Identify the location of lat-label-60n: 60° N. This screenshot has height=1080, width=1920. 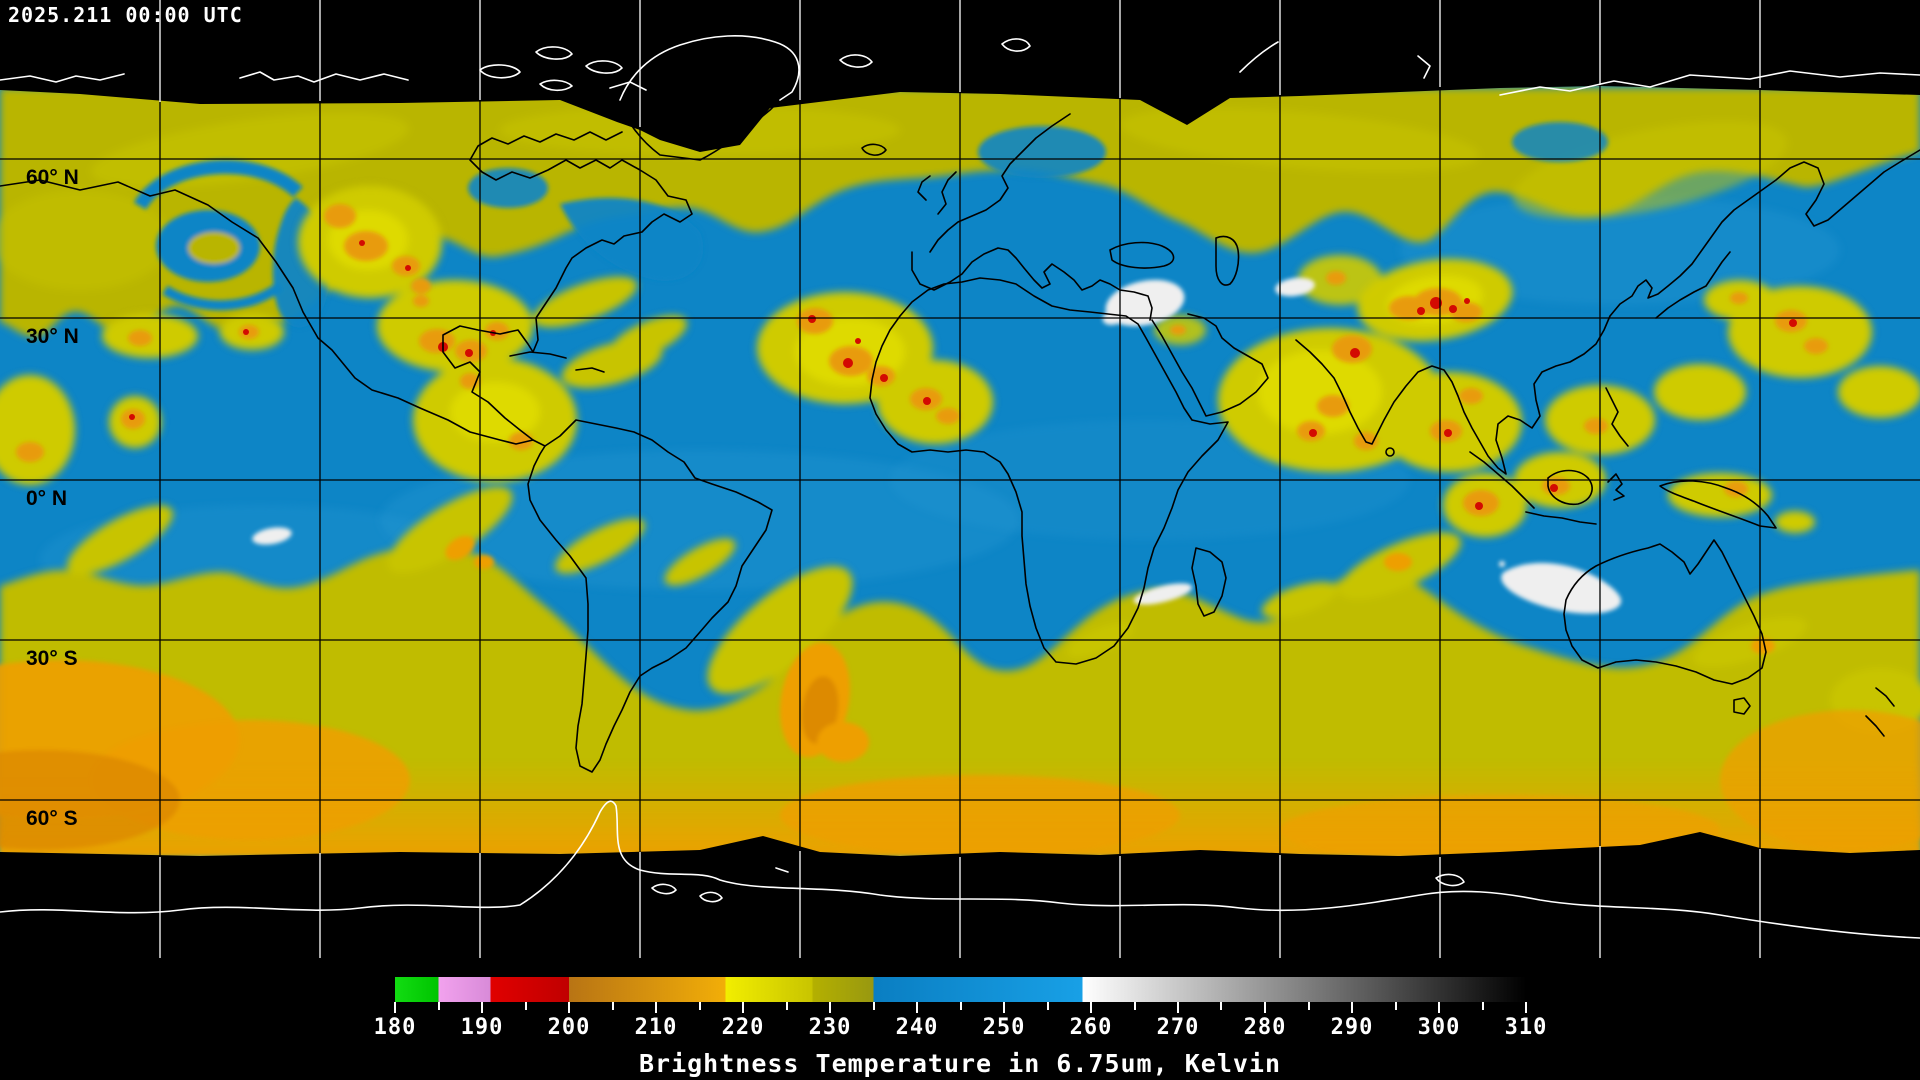
(52, 177).